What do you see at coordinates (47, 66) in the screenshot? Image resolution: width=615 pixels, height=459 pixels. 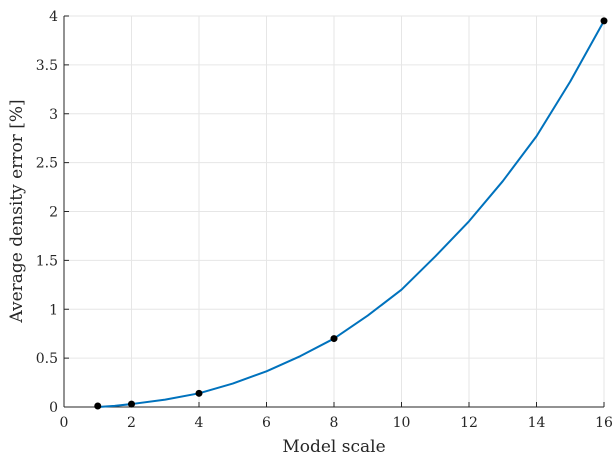 I see `y-tick-label-7: 3.5` at bounding box center [47, 66].